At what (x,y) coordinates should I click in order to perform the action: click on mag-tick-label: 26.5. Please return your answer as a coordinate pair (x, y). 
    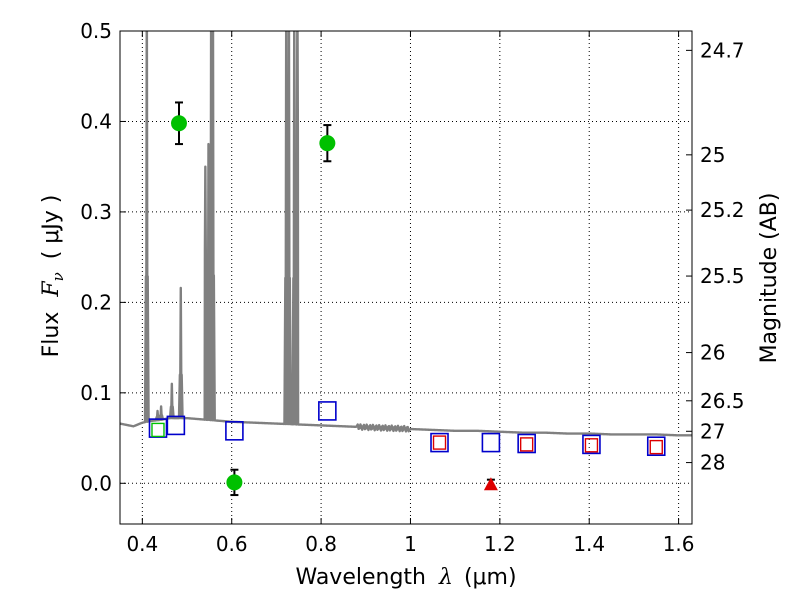
    Looking at the image, I should click on (722, 401).